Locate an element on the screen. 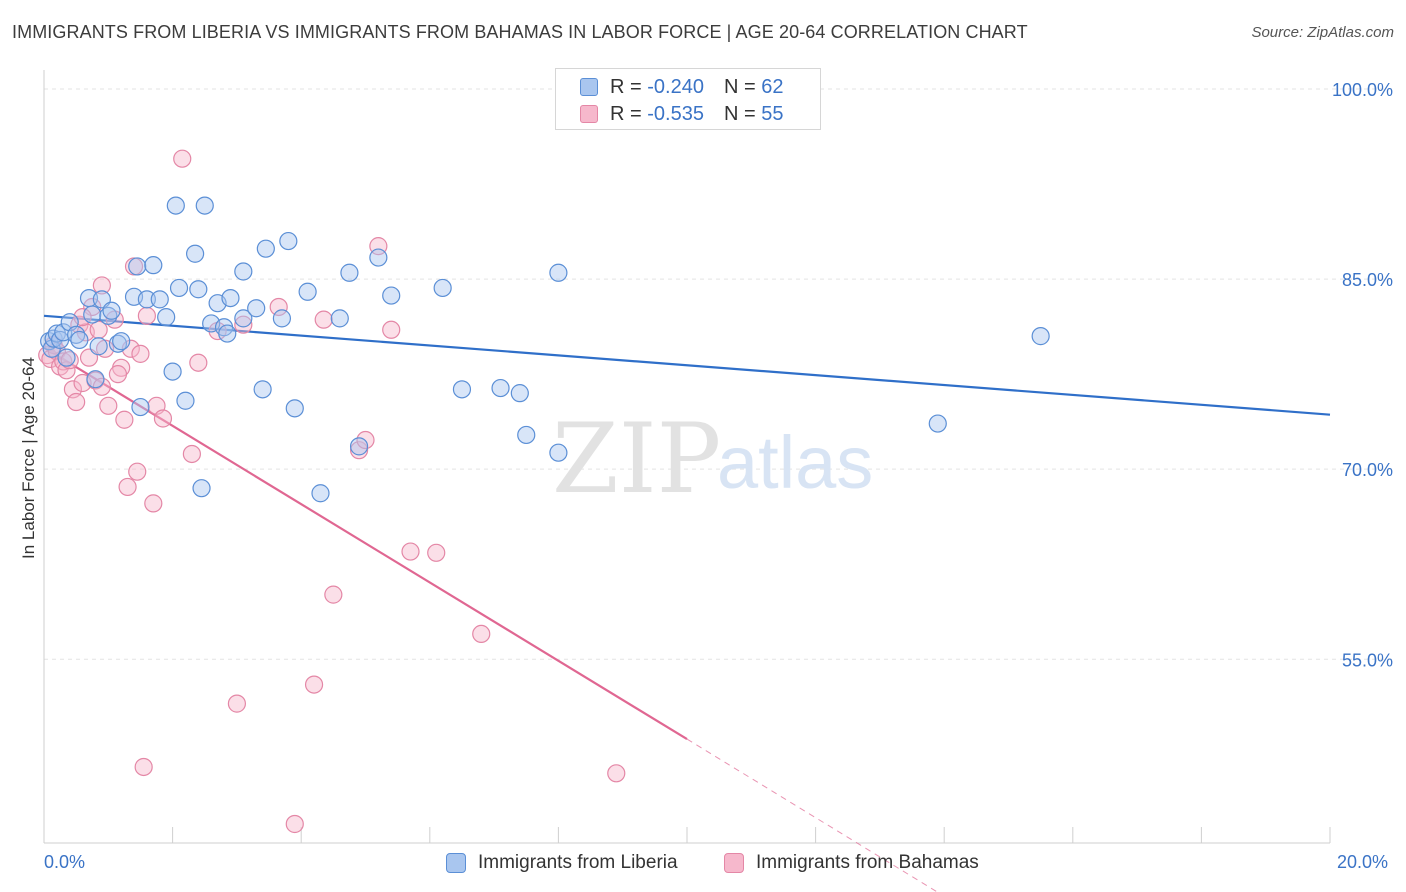 The width and height of the screenshot is (1406, 892). watermark-atlas: atlas is located at coordinates (795, 462).